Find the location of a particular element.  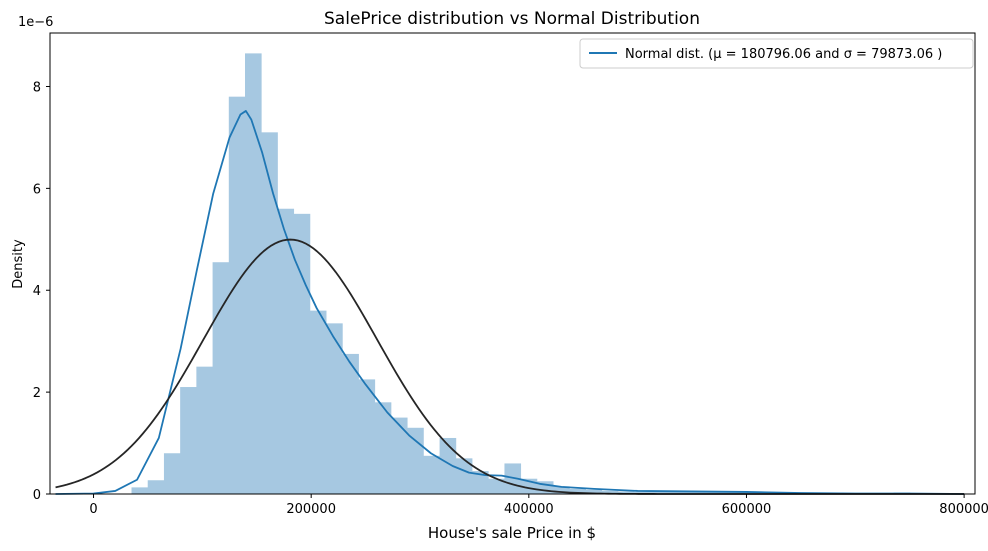

x-tick-label: 800000 is located at coordinates (963, 509).